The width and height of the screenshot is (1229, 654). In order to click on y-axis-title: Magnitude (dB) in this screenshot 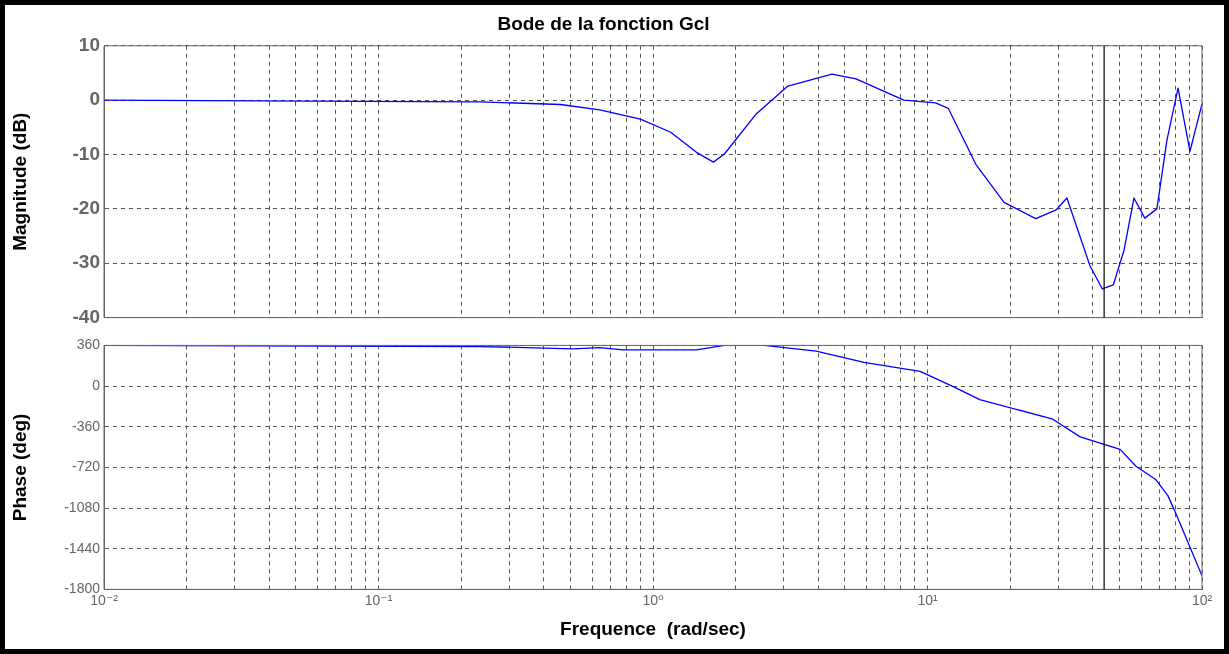, I will do `click(19, 181)`.